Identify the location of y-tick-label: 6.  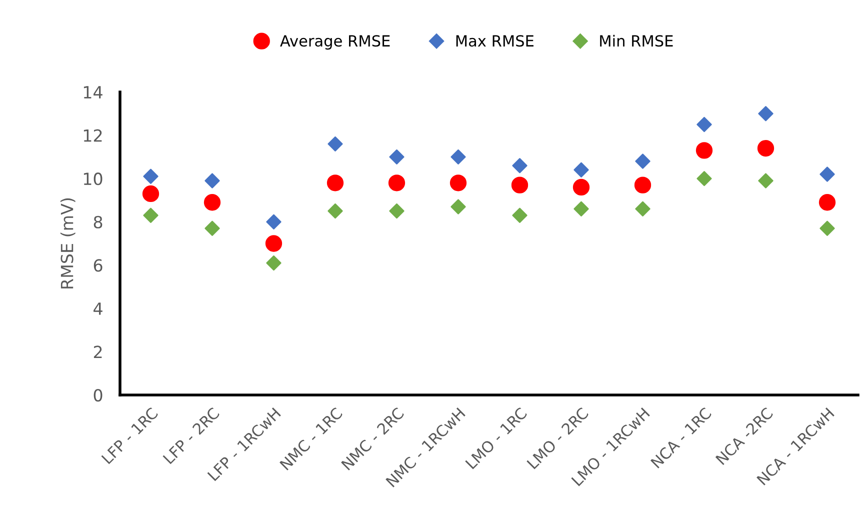
(98, 265).